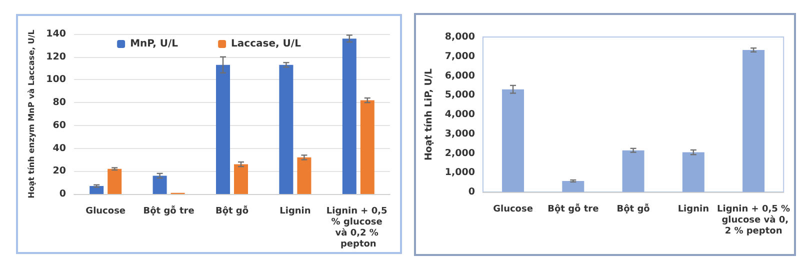 This screenshot has height=268, width=812. Describe the element at coordinates (460, 76) in the screenshot. I see `y-tick-label: 6,000` at that location.